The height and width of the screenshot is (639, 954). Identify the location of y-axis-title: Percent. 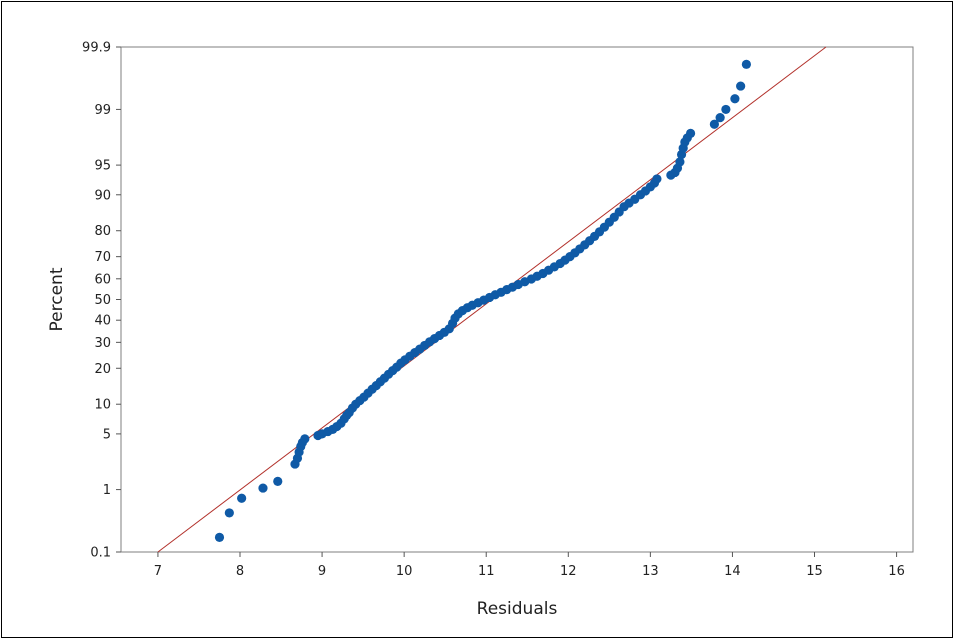
(57, 299).